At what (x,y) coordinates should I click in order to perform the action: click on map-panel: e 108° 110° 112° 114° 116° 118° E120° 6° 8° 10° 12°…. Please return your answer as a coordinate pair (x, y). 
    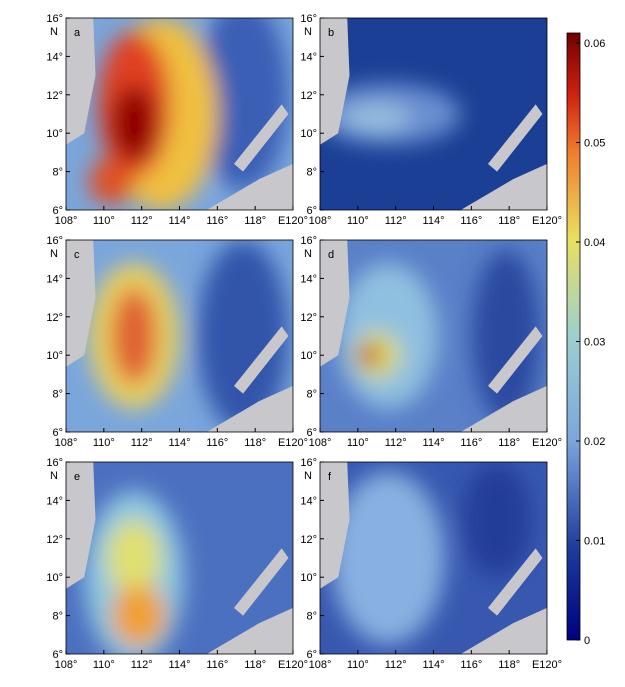
    Looking at the image, I should click on (177, 564).